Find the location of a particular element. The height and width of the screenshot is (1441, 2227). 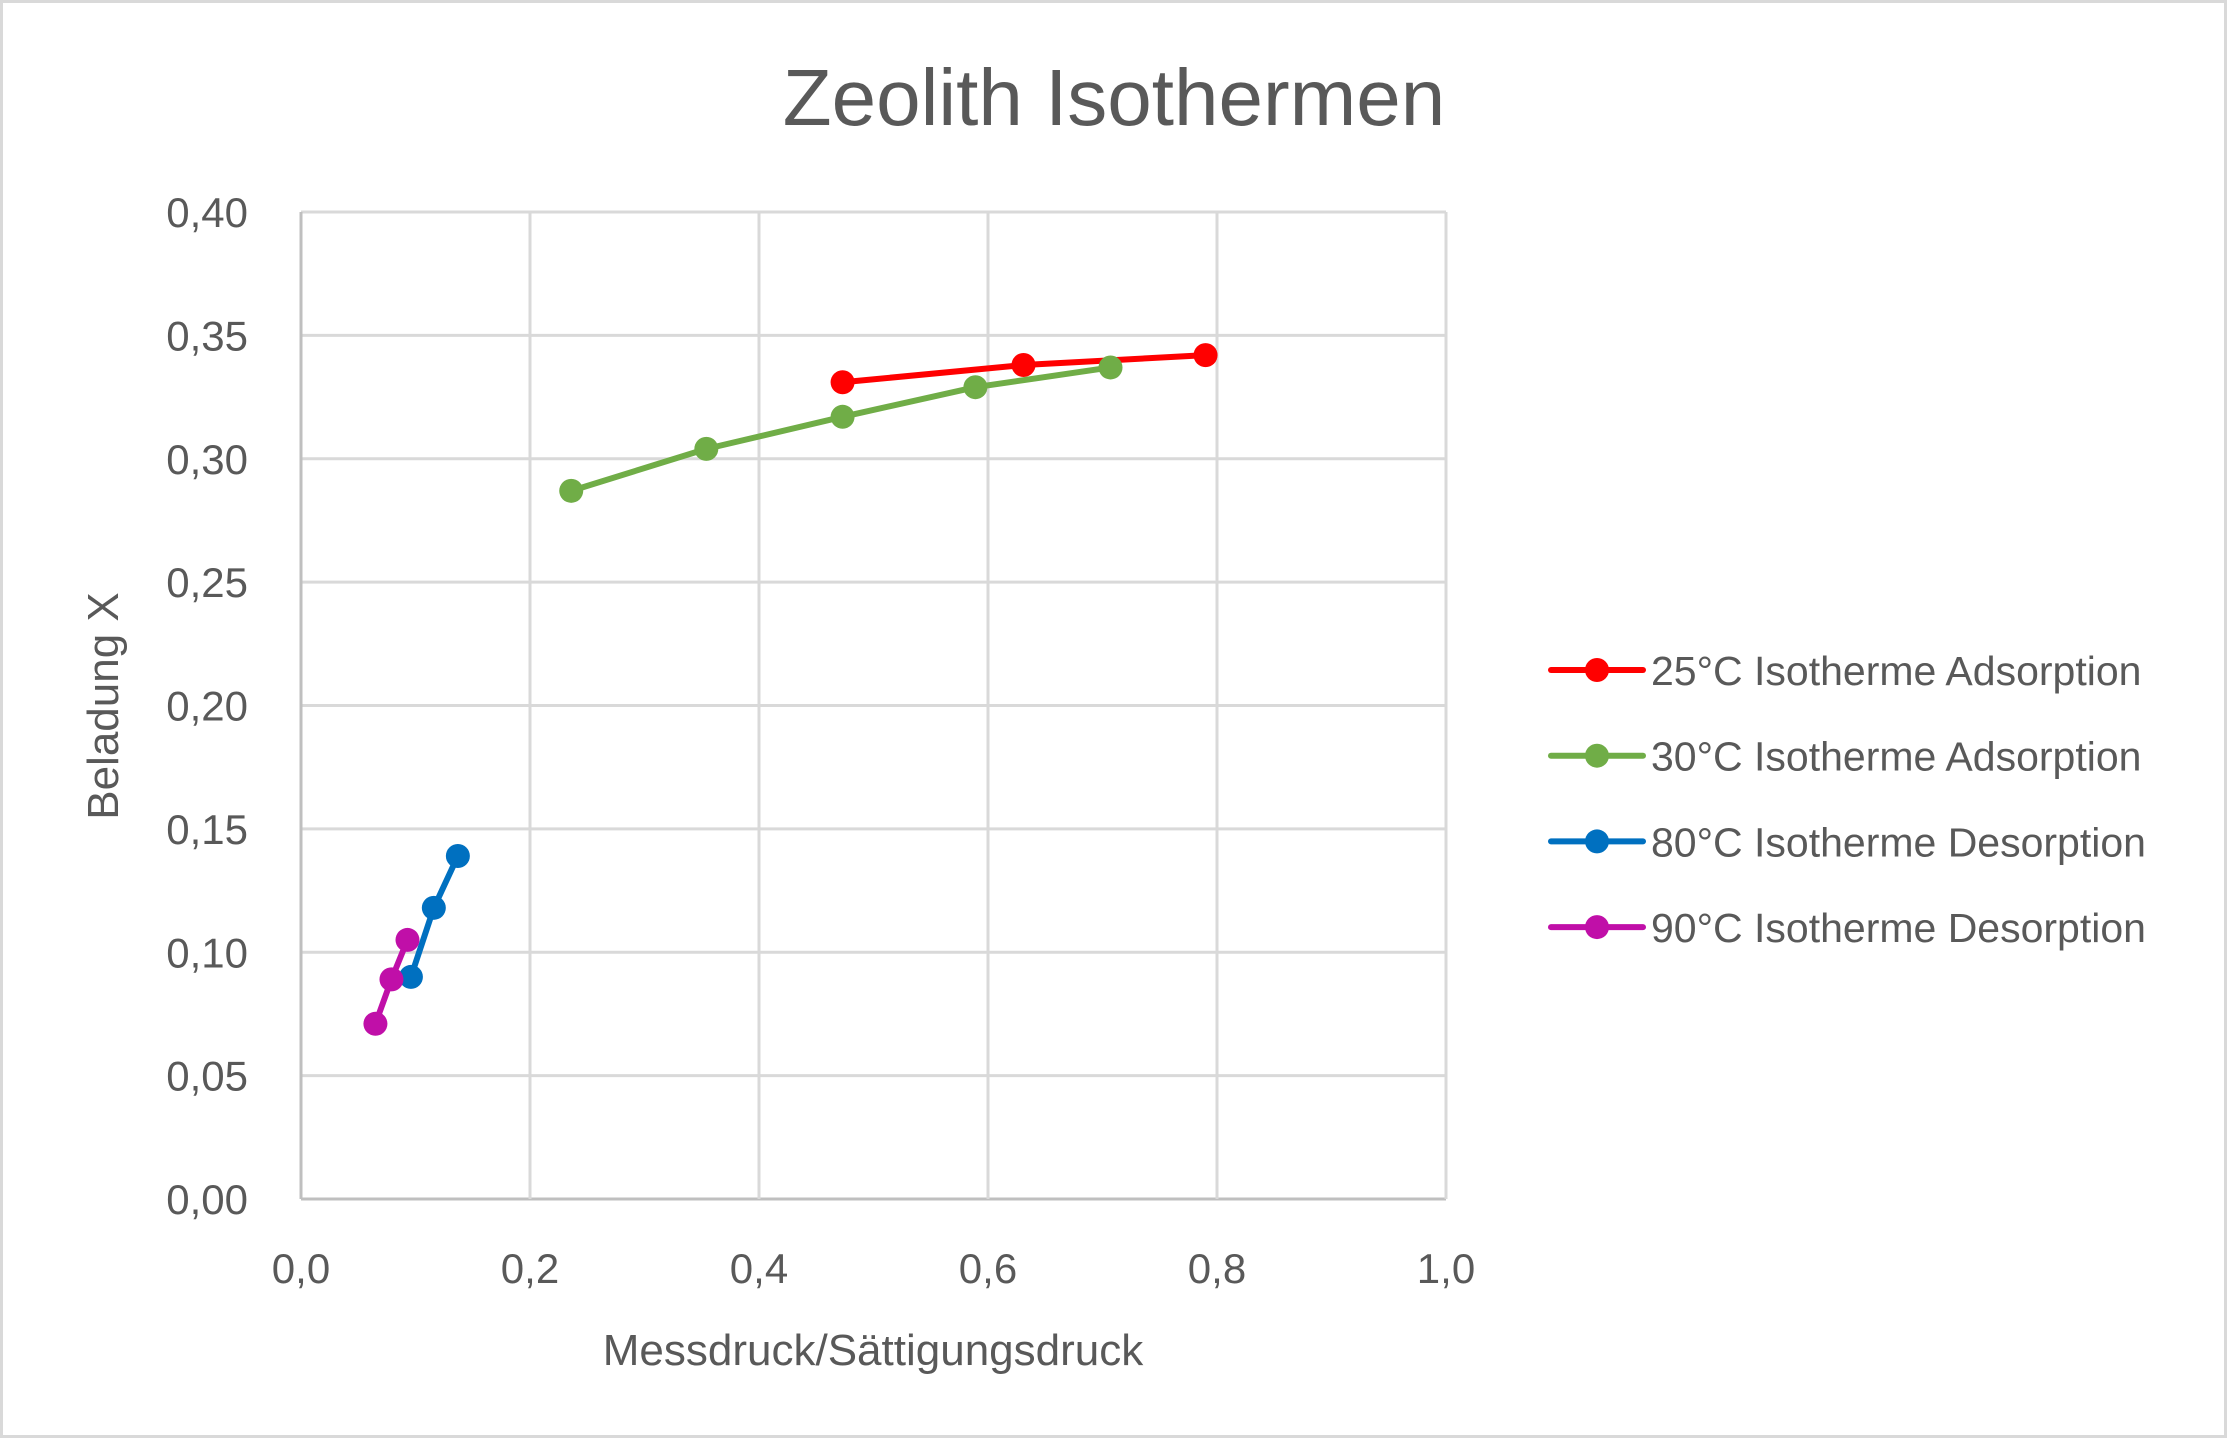

y-tick-label: 0,20 is located at coordinates (207, 706).